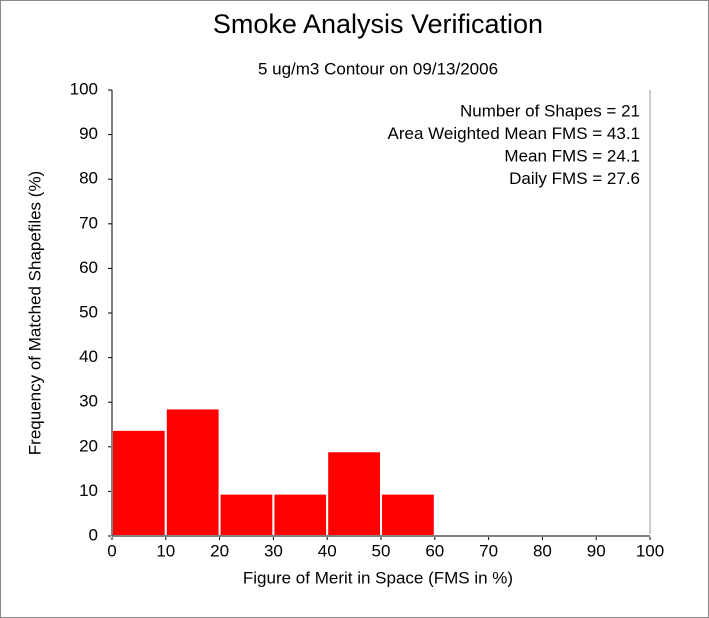  I want to click on y-tick-label: 20, so click(88, 445).